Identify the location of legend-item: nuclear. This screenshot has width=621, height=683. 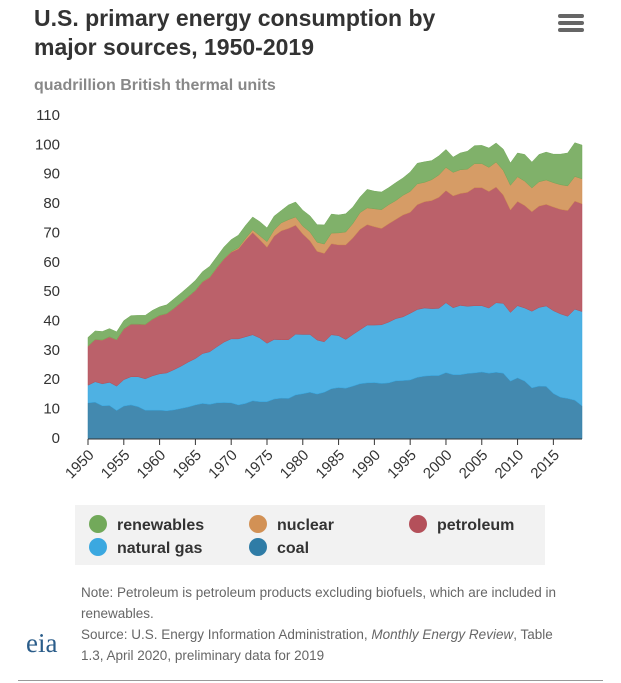
(291, 525).